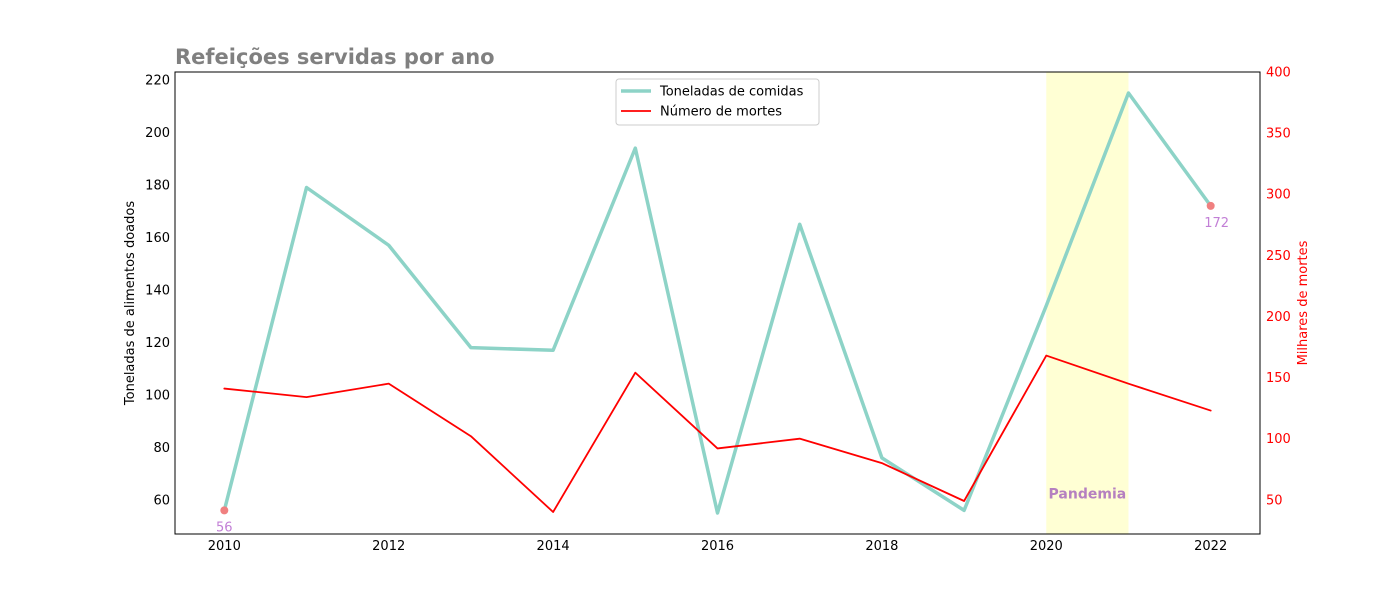  I want to click on y-right-axis-label: Milhares de mortes, so click(1303, 302).